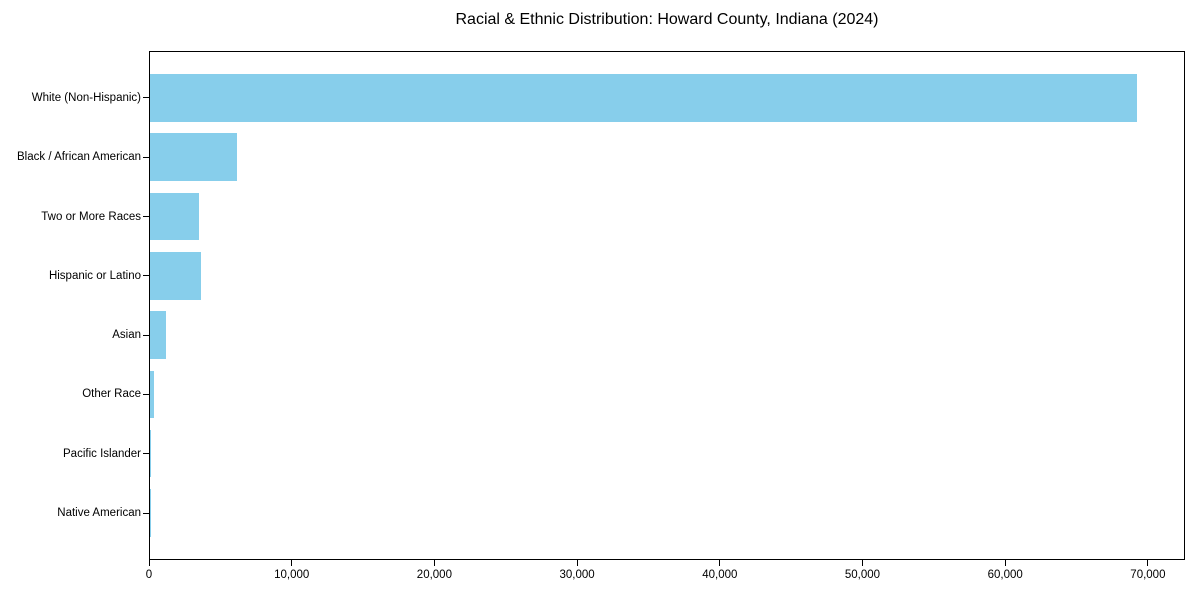  I want to click on y-axis-label: Pacific Islander, so click(102, 453).